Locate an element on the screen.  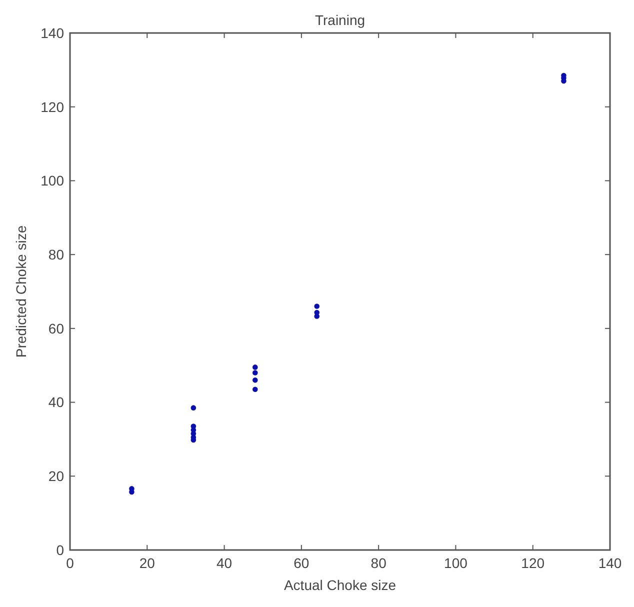
y-axis-title: Predicted Choke size is located at coordinates (21, 291).